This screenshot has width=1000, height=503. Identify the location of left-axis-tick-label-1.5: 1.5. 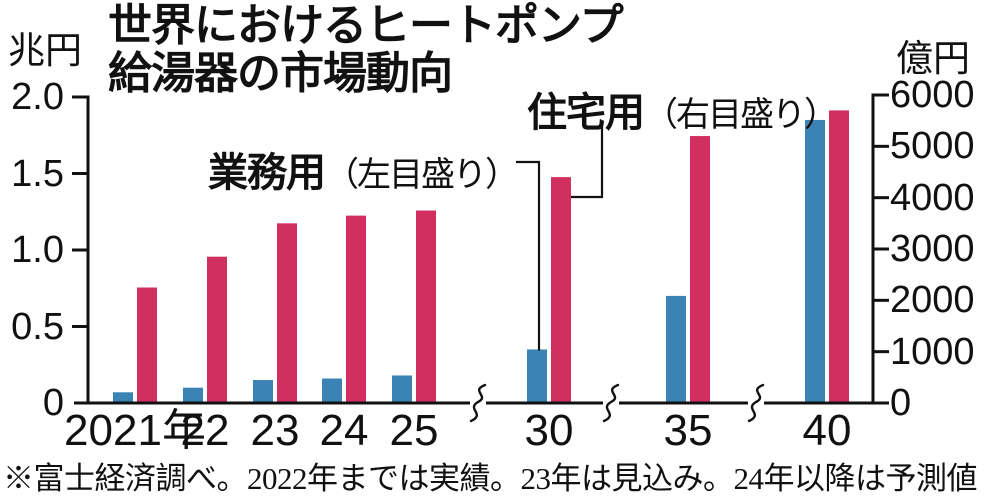
(37, 173).